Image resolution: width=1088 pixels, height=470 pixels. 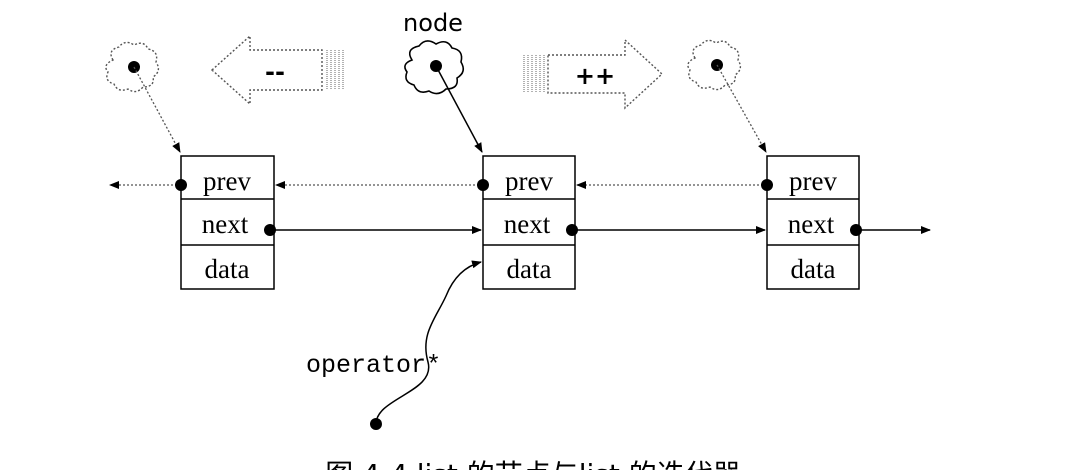 What do you see at coordinates (459, 109) in the screenshot?
I see `node-iterator-pointer` at bounding box center [459, 109].